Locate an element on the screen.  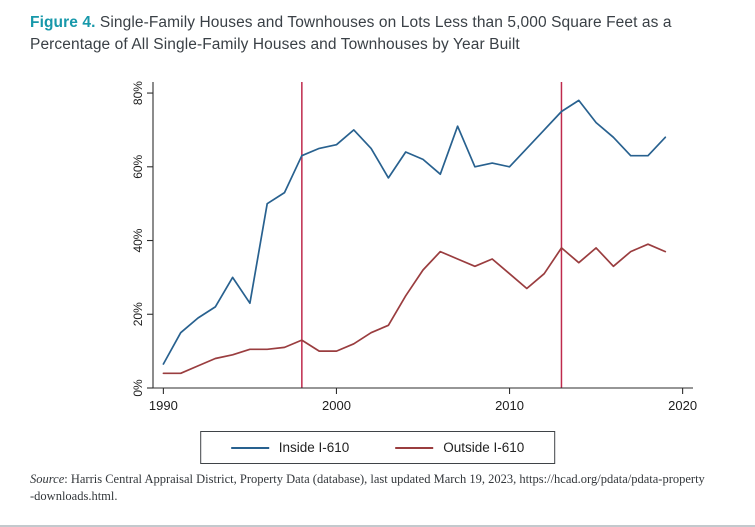
legend-item-outside: Outside I-610 is located at coordinates (459, 447).